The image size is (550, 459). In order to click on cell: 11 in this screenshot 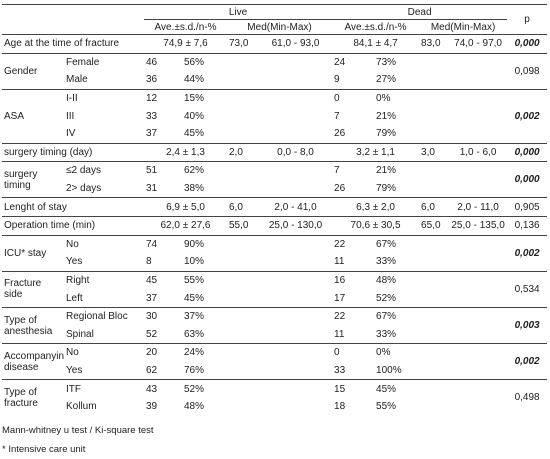, I will do `click(339, 334)`.